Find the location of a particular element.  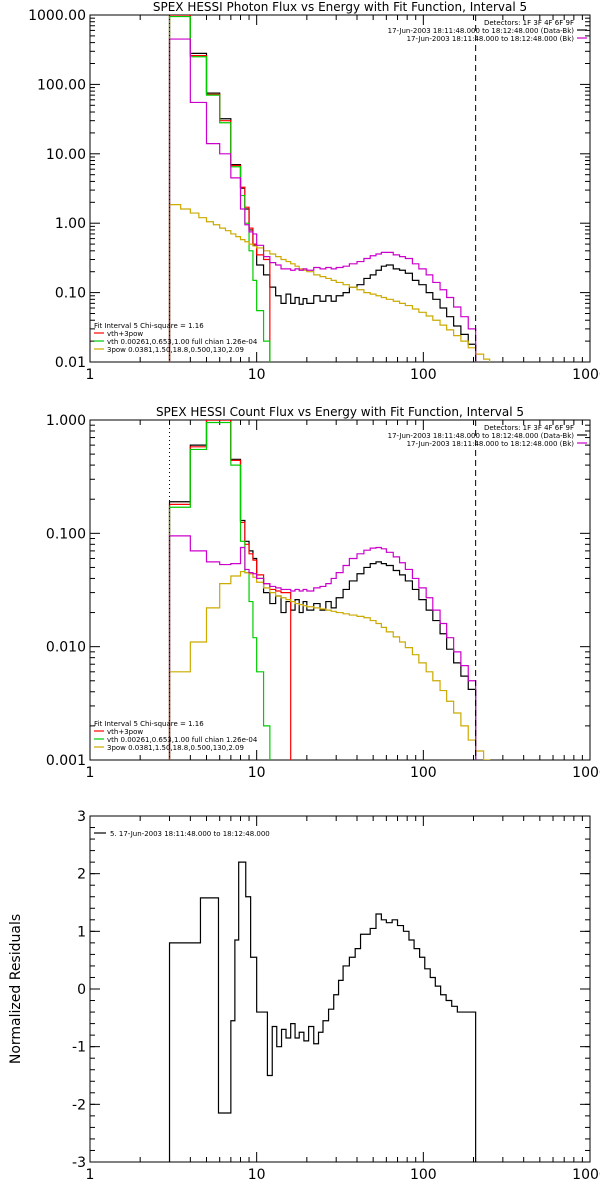

y-tick-label: -2 is located at coordinates (79, 1105).